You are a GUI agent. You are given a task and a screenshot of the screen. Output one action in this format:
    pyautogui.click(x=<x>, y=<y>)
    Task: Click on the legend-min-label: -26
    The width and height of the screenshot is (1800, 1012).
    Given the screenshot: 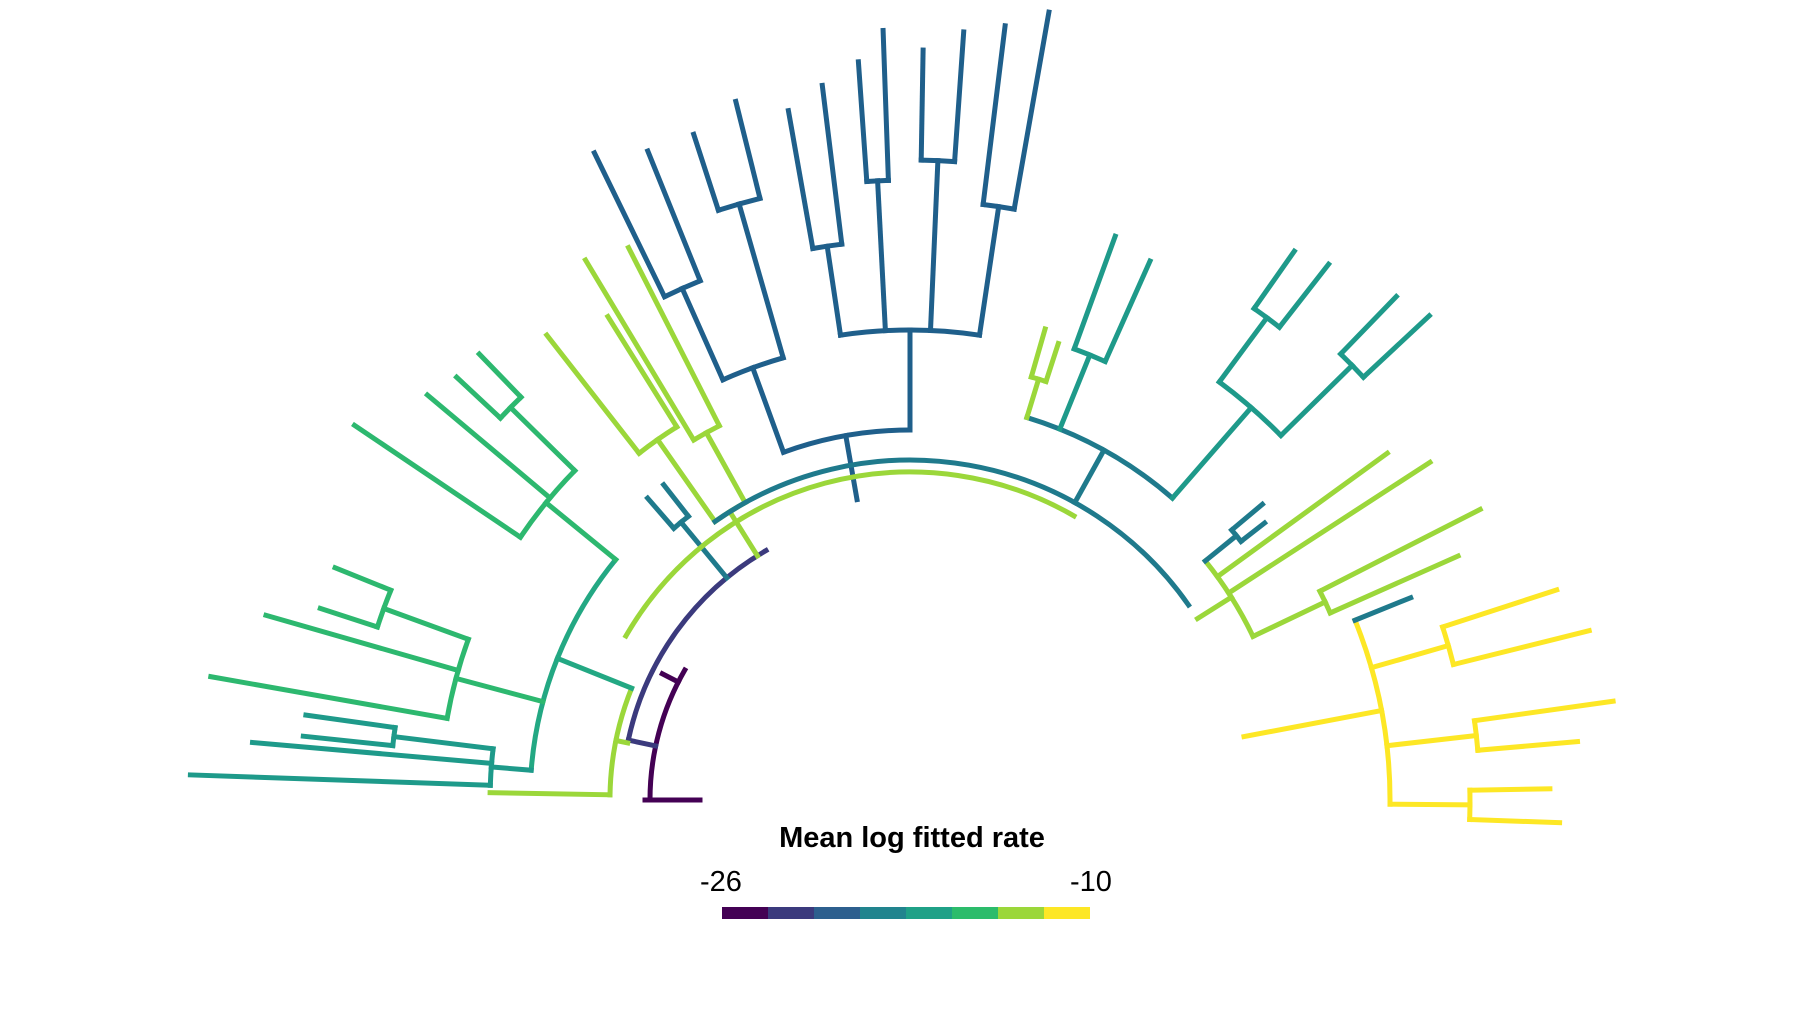 What is the action you would take?
    pyautogui.click(x=721, y=882)
    